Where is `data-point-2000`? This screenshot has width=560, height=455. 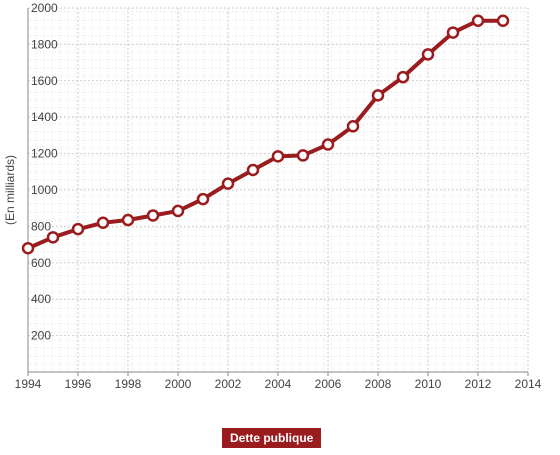 data-point-2000 is located at coordinates (178, 211).